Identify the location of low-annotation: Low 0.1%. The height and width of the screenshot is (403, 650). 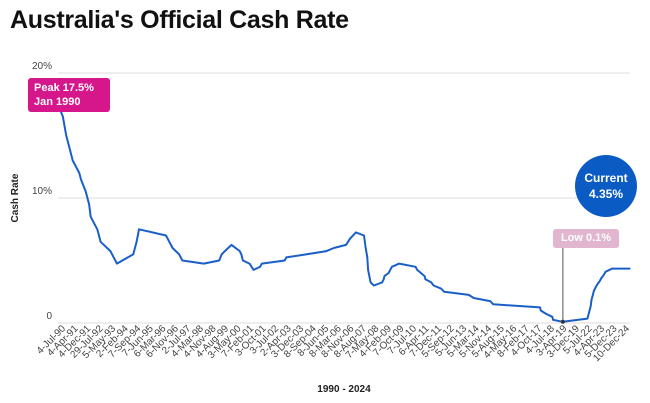
(586, 238).